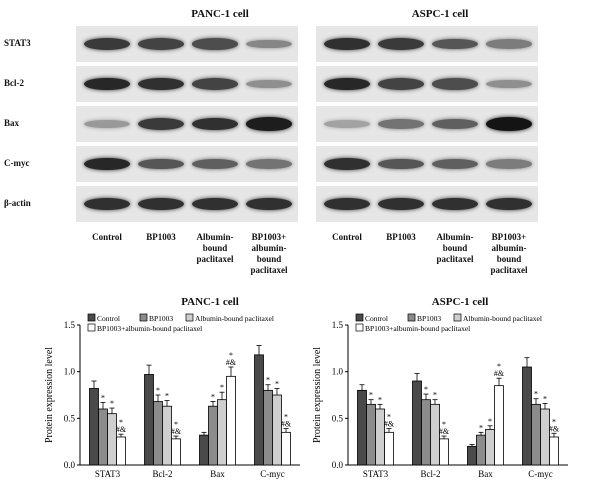  Describe the element at coordinates (272, 474) in the screenshot. I see `x-tick-label: C-myc` at that location.